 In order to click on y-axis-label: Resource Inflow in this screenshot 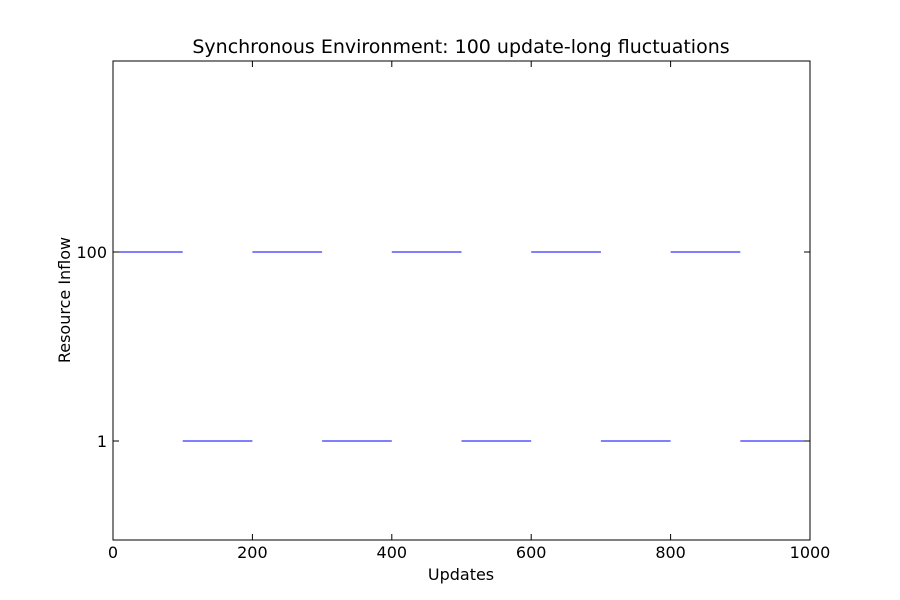, I will do `click(64, 300)`.